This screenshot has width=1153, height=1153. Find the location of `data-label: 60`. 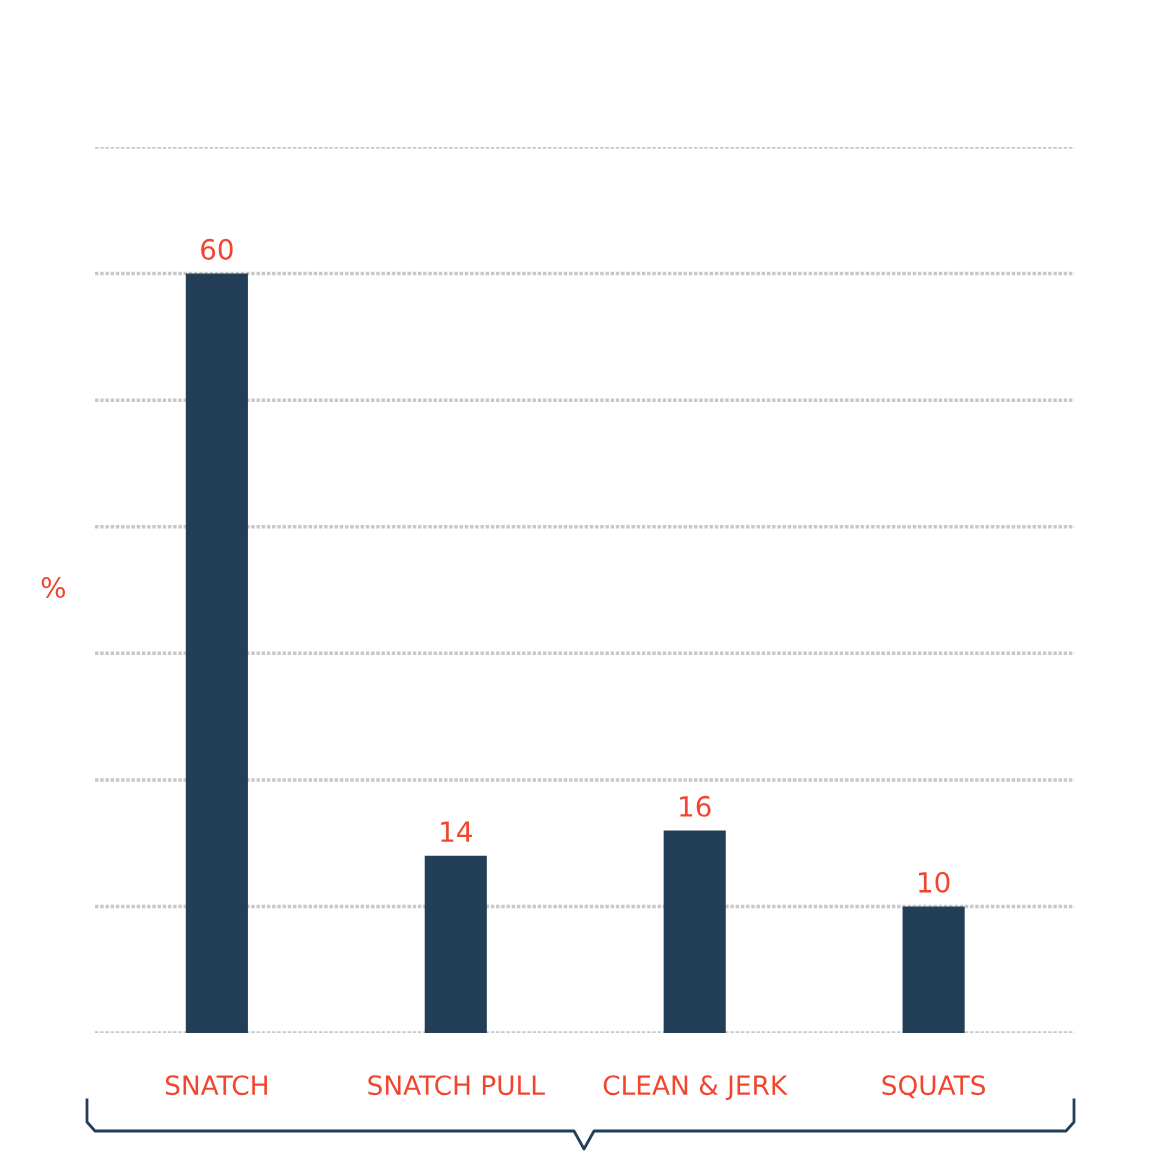

data-label: 60 is located at coordinates (217, 249).